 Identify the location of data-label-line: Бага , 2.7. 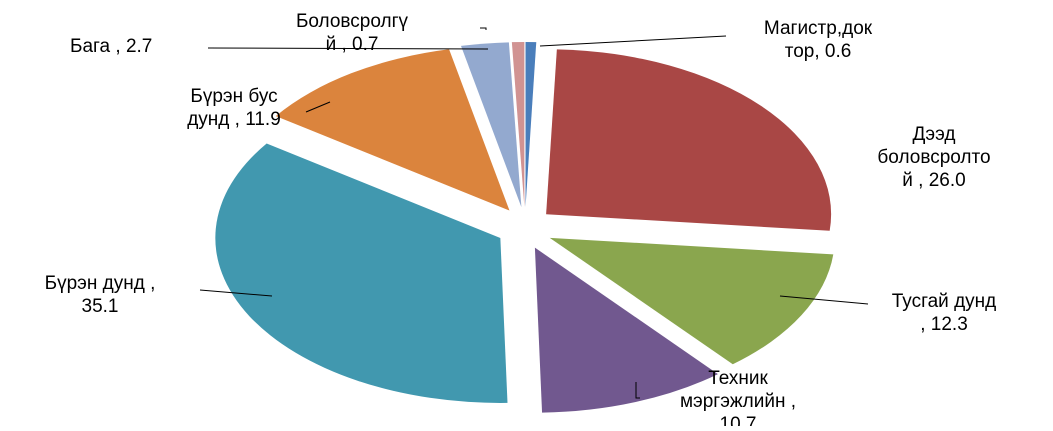
(111, 46).